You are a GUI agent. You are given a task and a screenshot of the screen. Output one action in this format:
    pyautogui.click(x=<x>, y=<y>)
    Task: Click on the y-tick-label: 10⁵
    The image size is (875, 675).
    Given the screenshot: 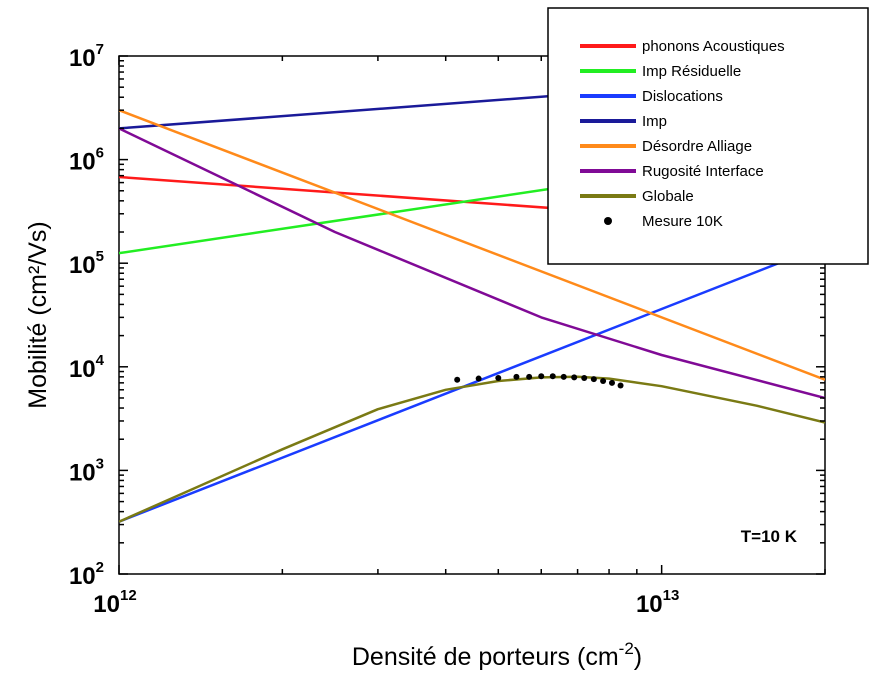 What is the action you would take?
    pyautogui.click(x=86, y=263)
    